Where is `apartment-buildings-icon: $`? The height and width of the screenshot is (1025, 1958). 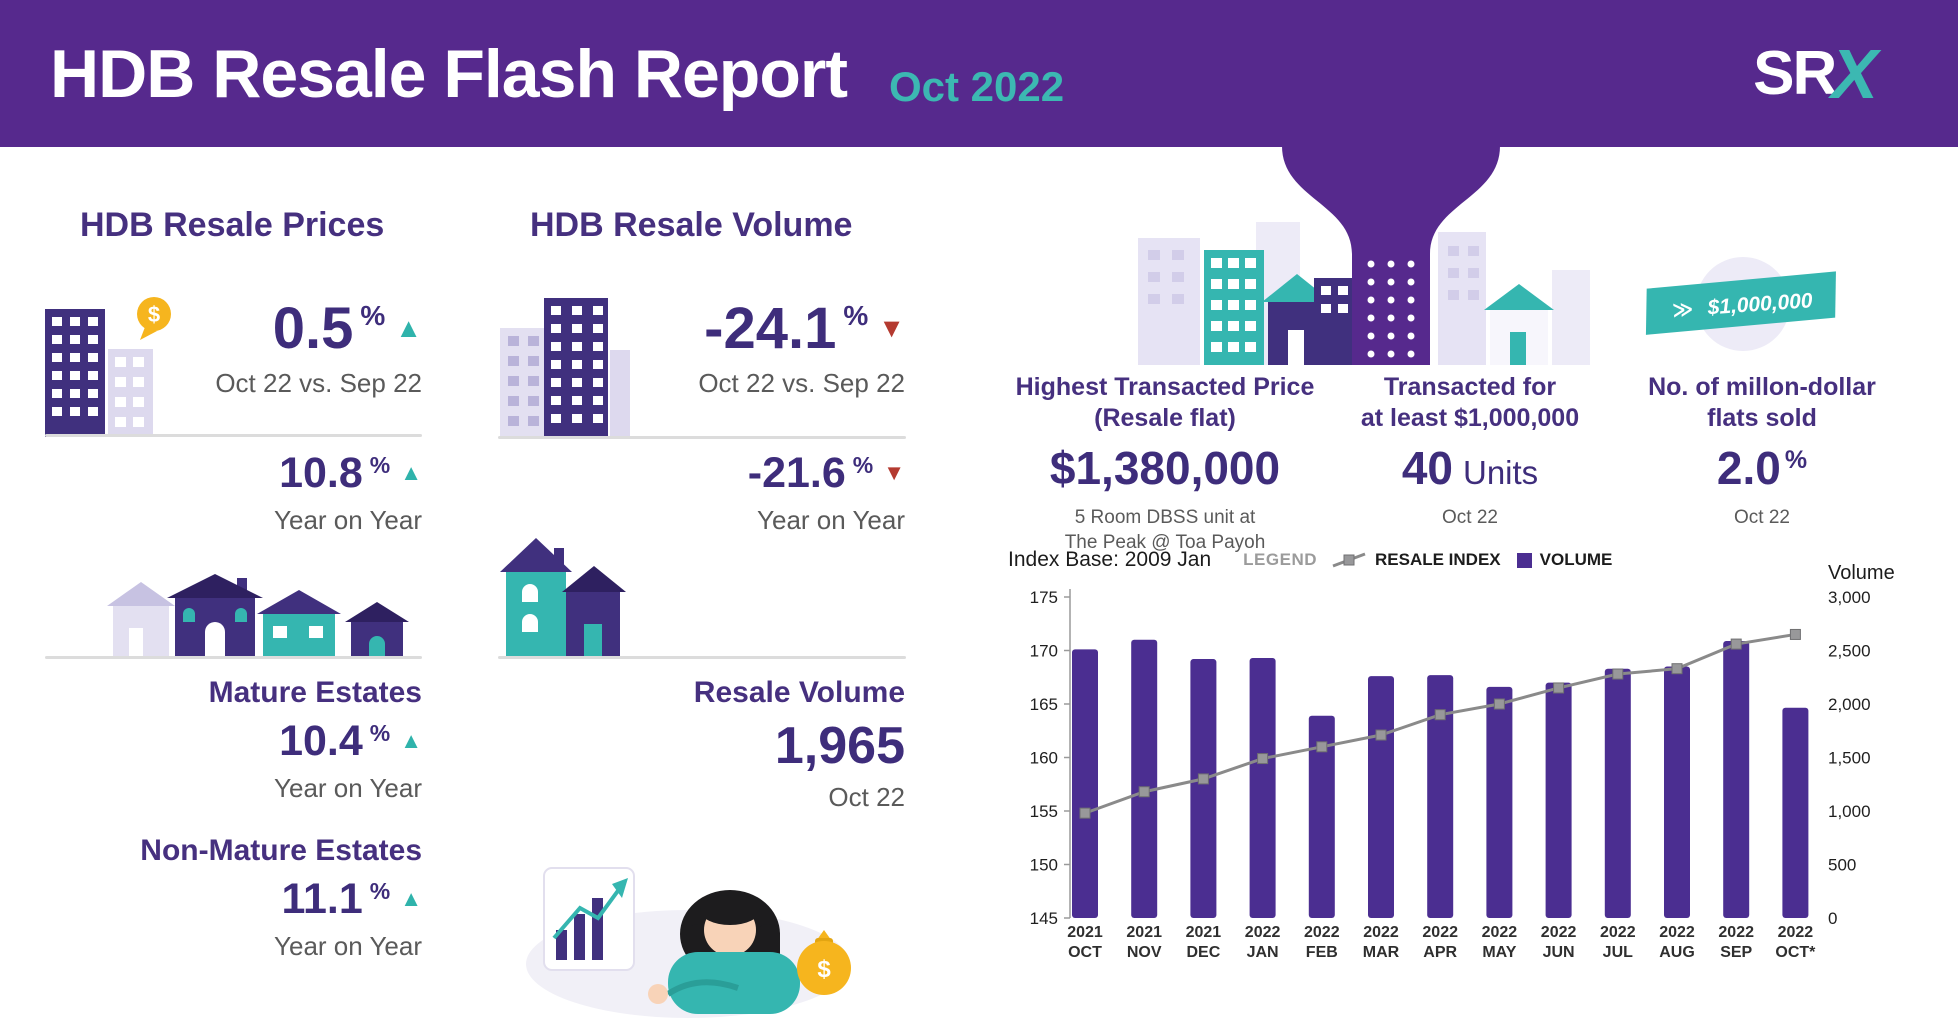
apartment-buildings-icon: $ is located at coordinates (108, 367).